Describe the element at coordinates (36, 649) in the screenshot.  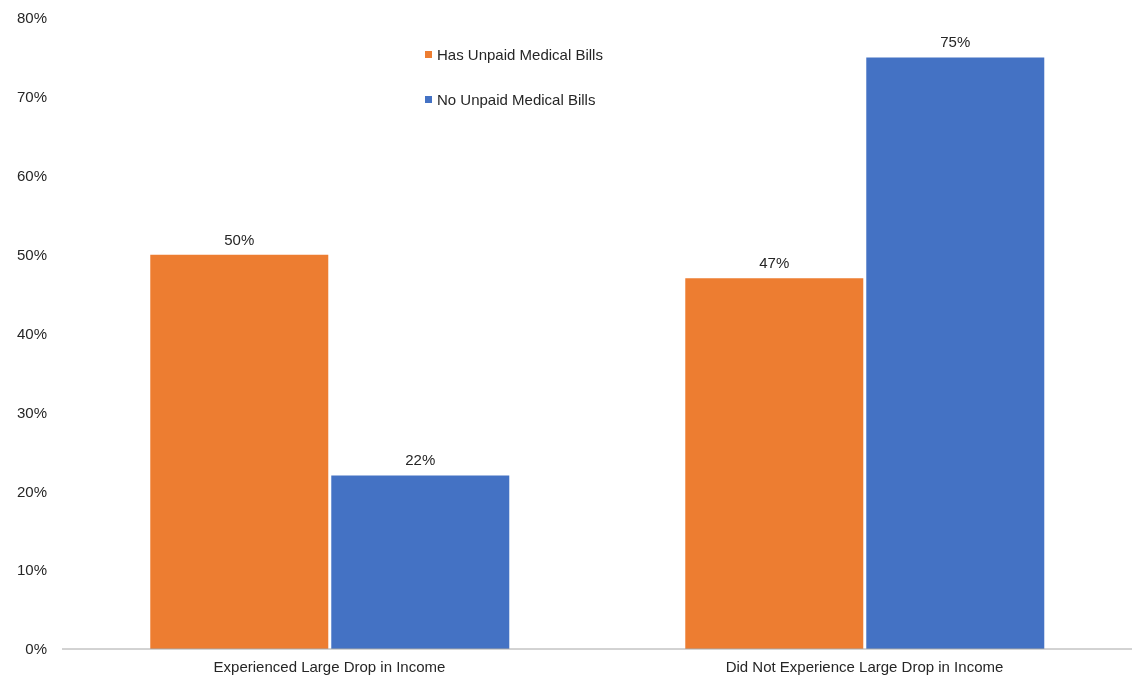
I see `y-tick-label: 0%` at that location.